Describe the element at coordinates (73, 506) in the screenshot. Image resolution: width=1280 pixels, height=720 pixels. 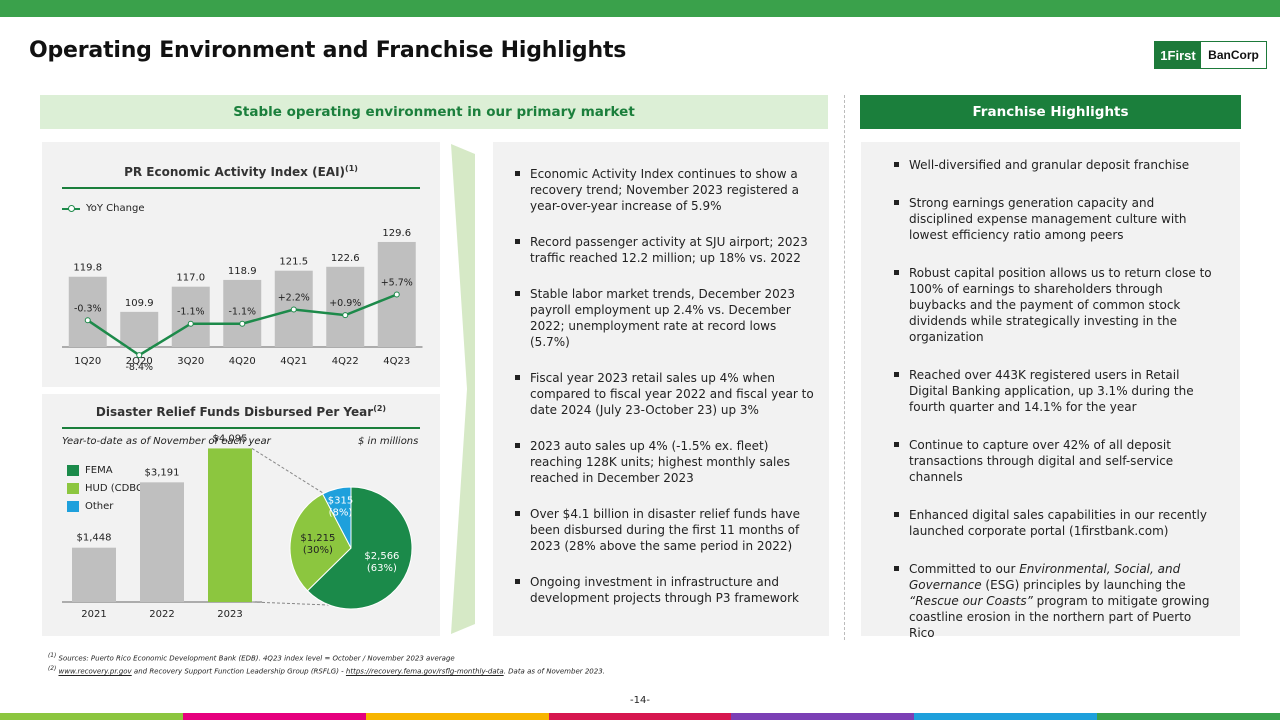
I see `other-swatch` at that location.